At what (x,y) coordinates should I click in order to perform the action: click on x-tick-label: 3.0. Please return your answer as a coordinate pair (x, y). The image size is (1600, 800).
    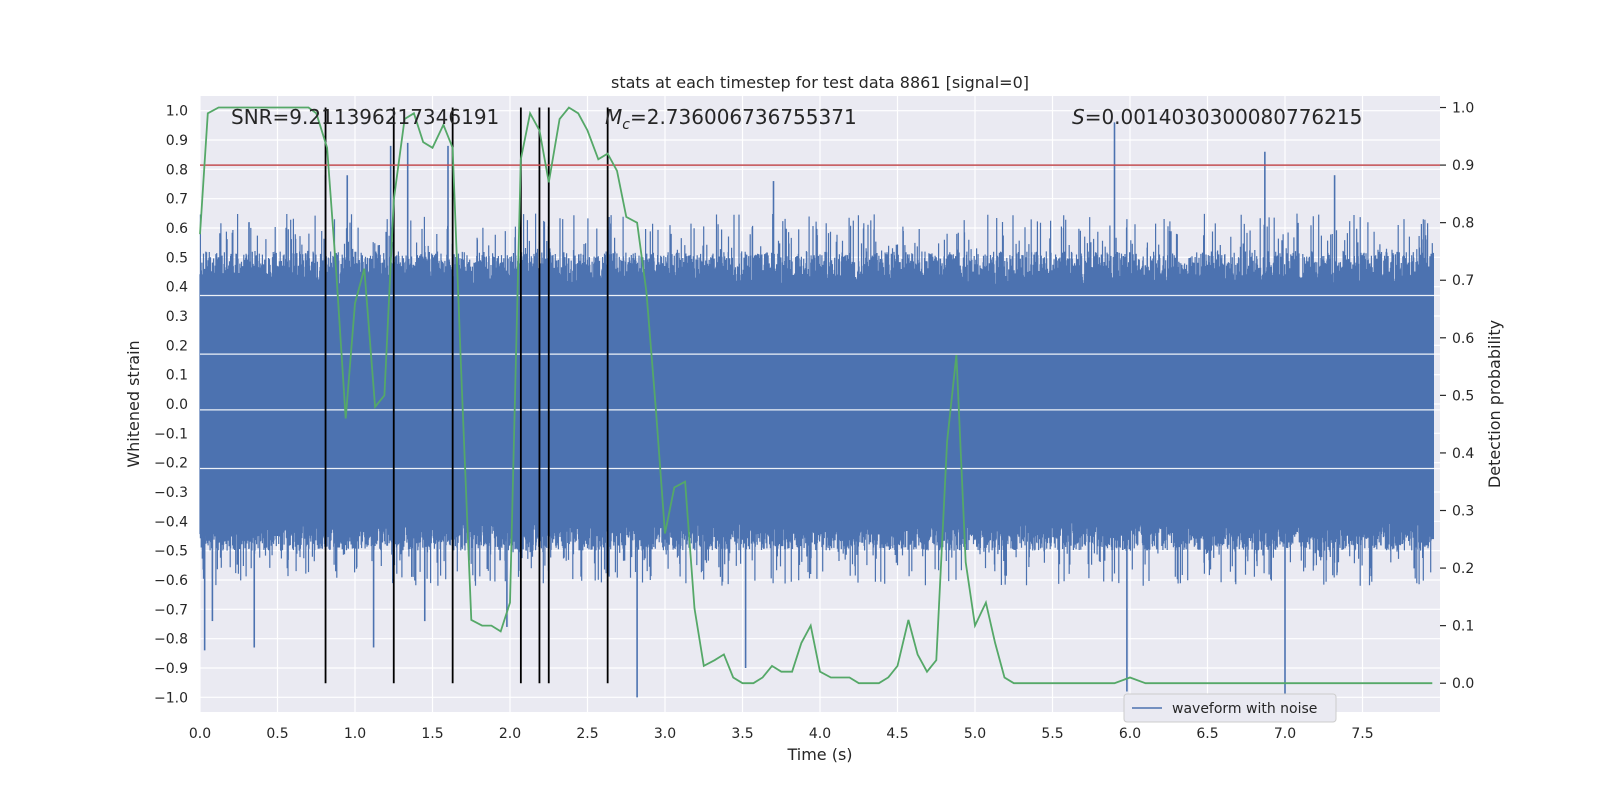
    Looking at the image, I should click on (665, 734).